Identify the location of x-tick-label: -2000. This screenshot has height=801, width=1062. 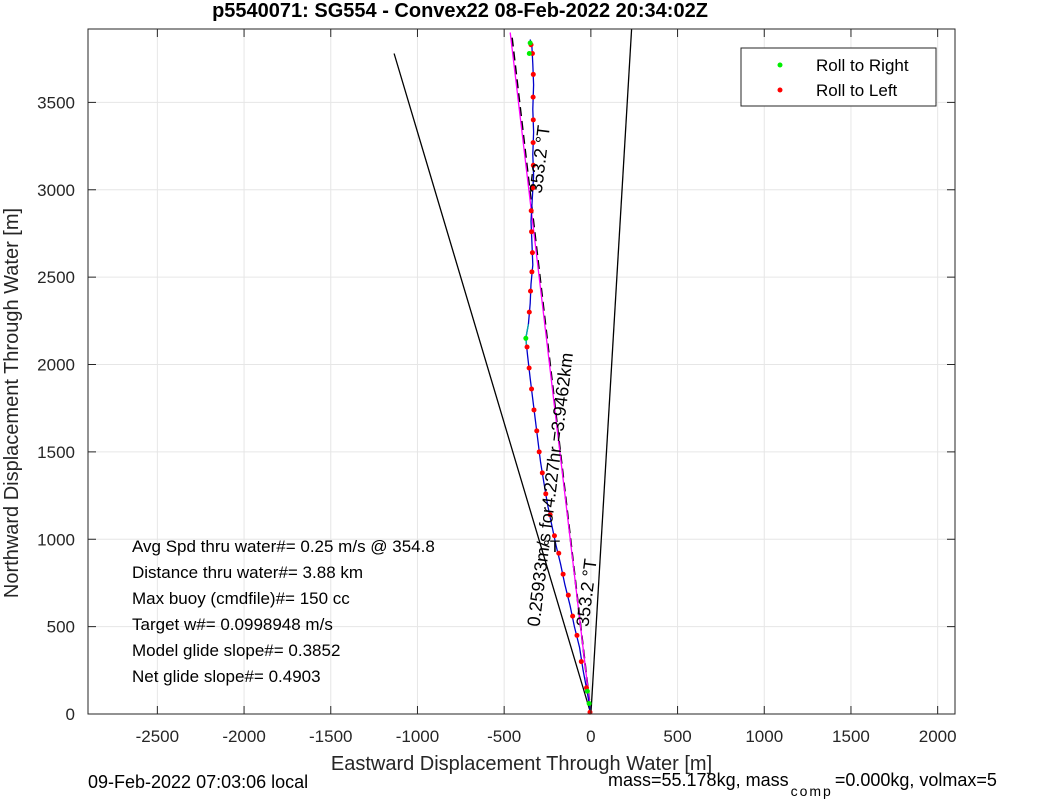
(243, 736).